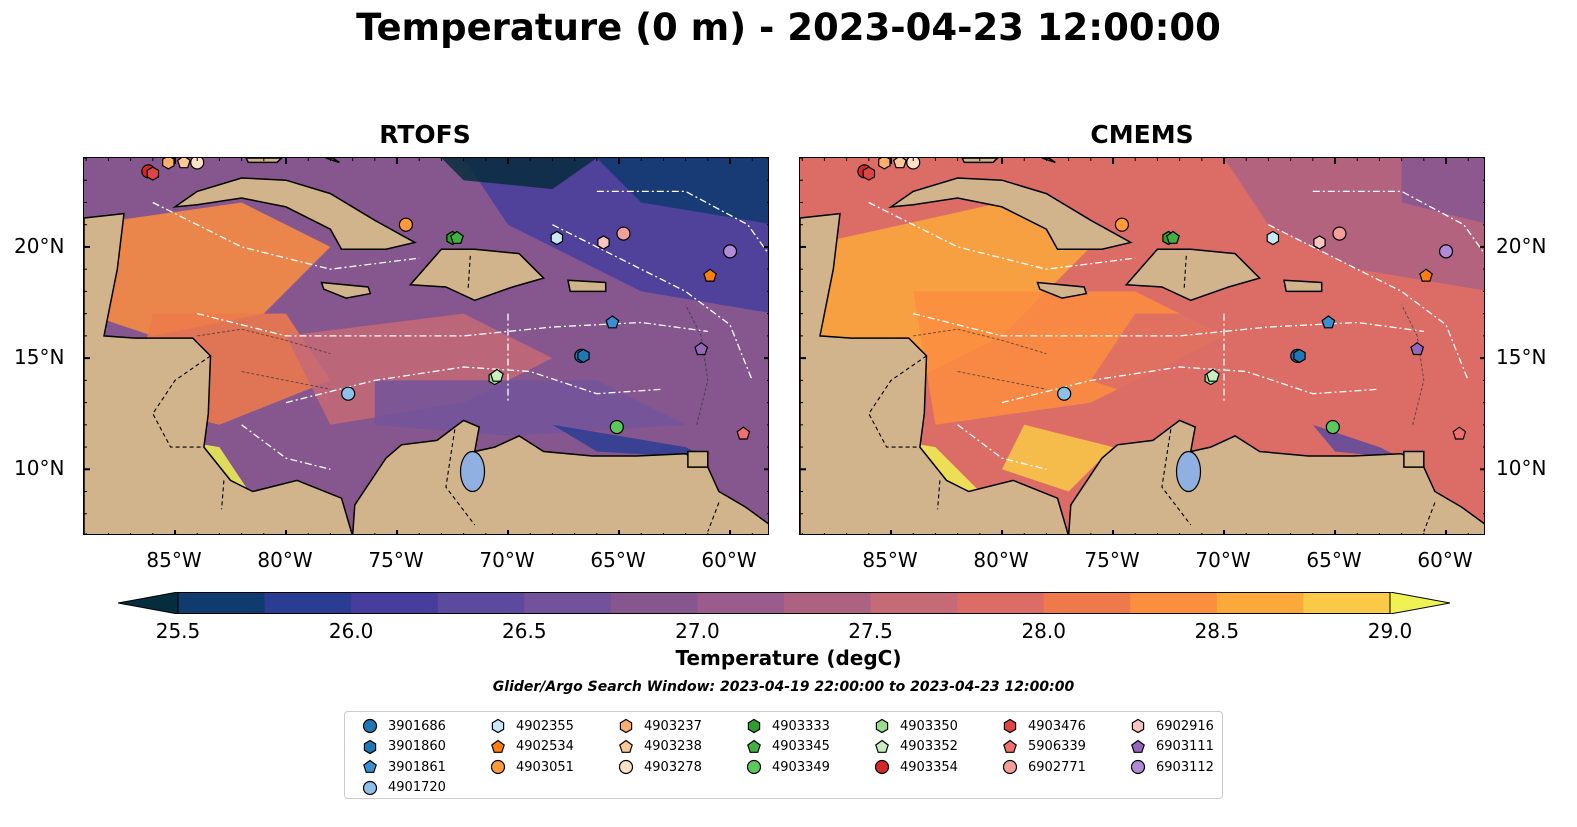  What do you see at coordinates (884, 164) in the screenshot?
I see `platform-marker-4903237-panel1` at bounding box center [884, 164].